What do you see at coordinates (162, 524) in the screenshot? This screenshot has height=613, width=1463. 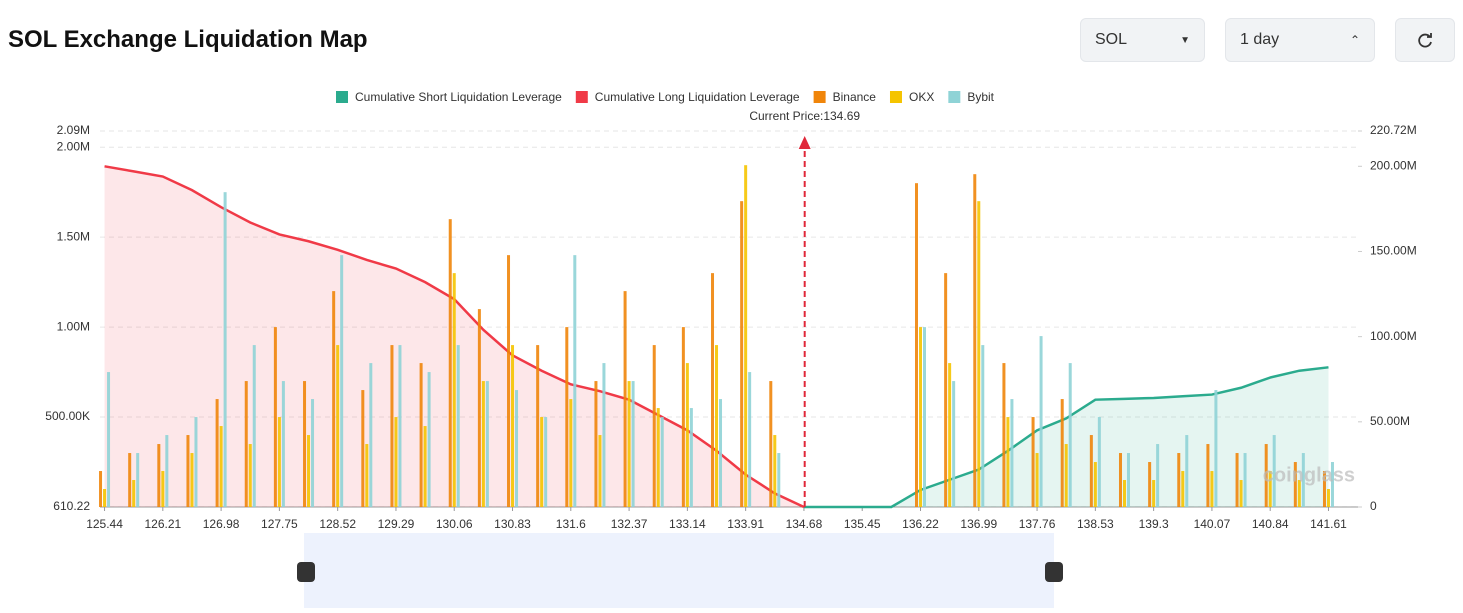 I see `x-tick-label: 126.21` at bounding box center [162, 524].